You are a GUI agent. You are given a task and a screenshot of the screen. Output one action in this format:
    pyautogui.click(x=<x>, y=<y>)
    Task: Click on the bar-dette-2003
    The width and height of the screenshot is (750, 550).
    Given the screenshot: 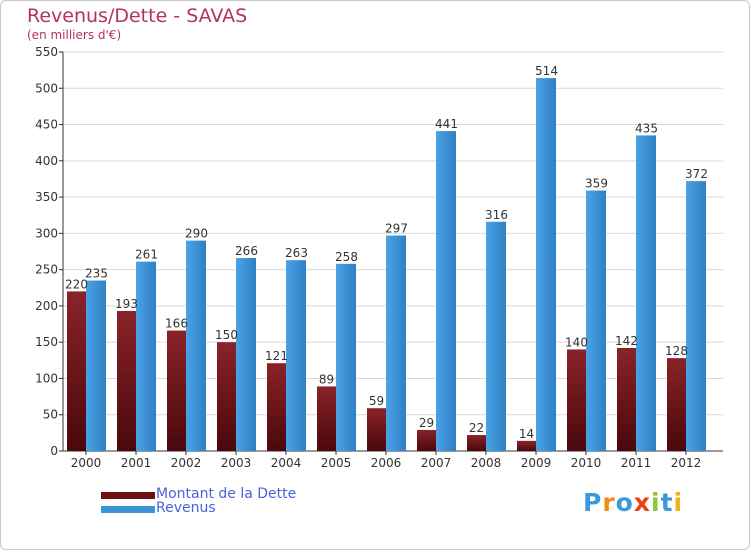 What is the action you would take?
    pyautogui.click(x=226, y=396)
    